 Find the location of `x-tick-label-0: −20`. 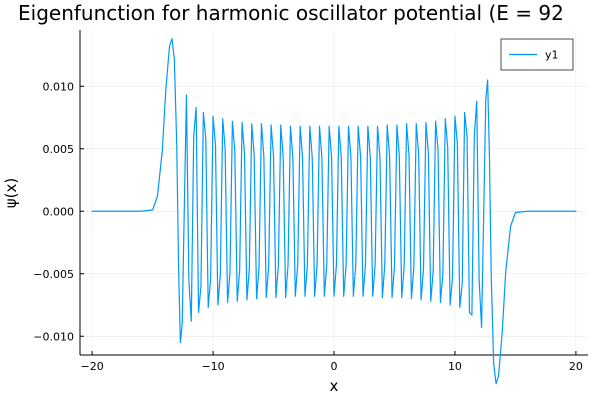

x-tick-label-0: −20 is located at coordinates (91, 366).